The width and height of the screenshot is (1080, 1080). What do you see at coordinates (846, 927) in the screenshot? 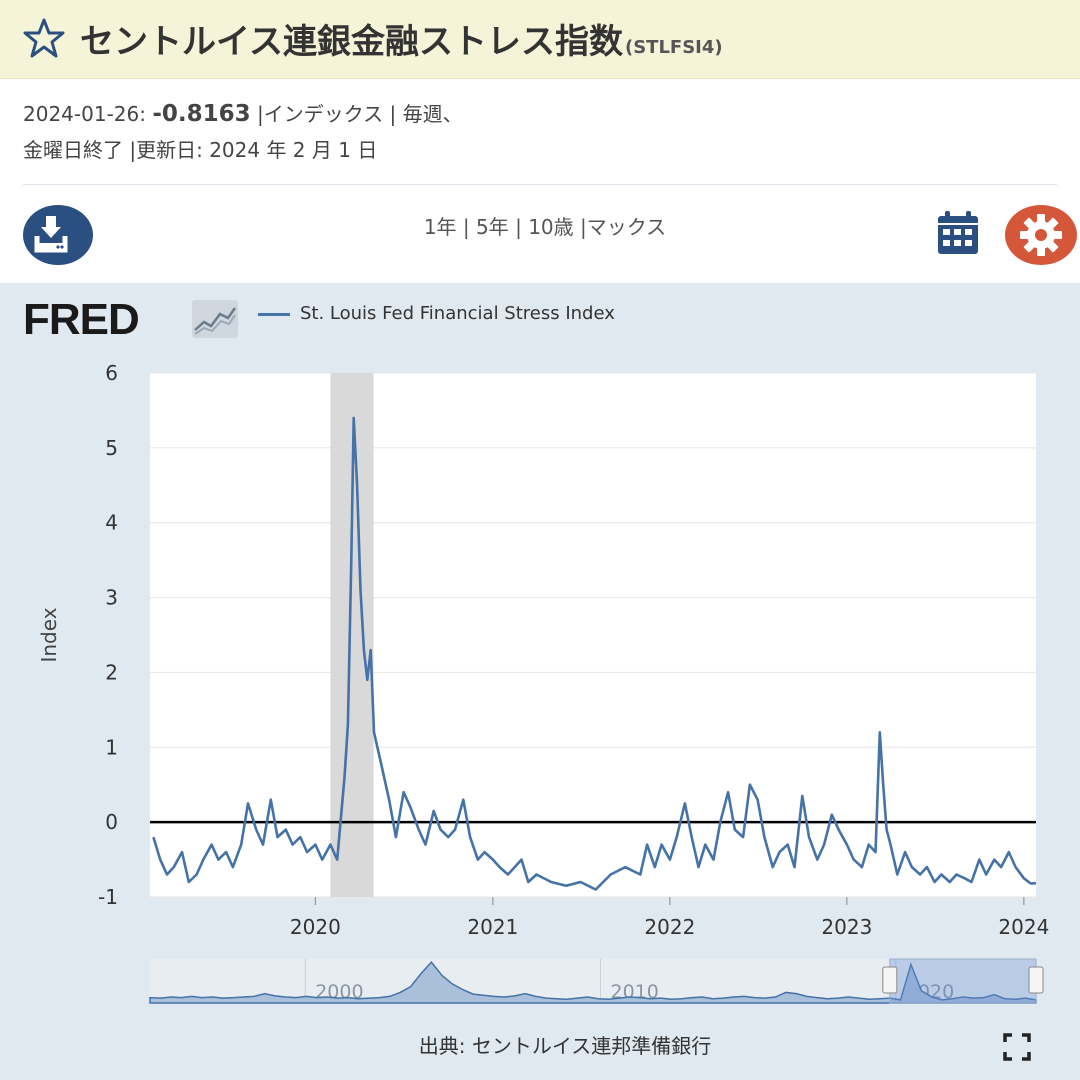
I see `x-tick-label: 2023` at bounding box center [846, 927].